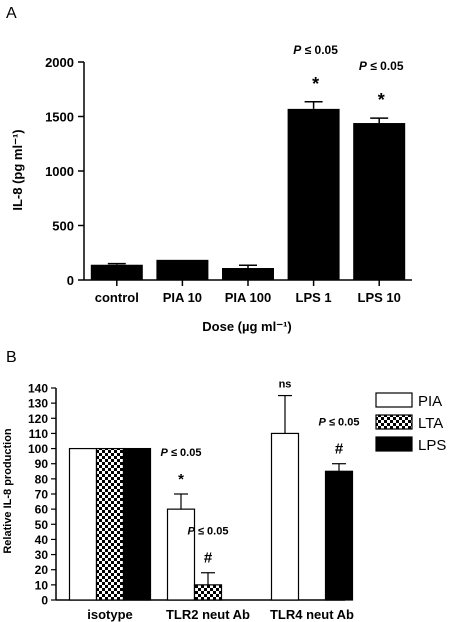  I want to click on chart-b-ytick-label: 130, so click(38, 404).